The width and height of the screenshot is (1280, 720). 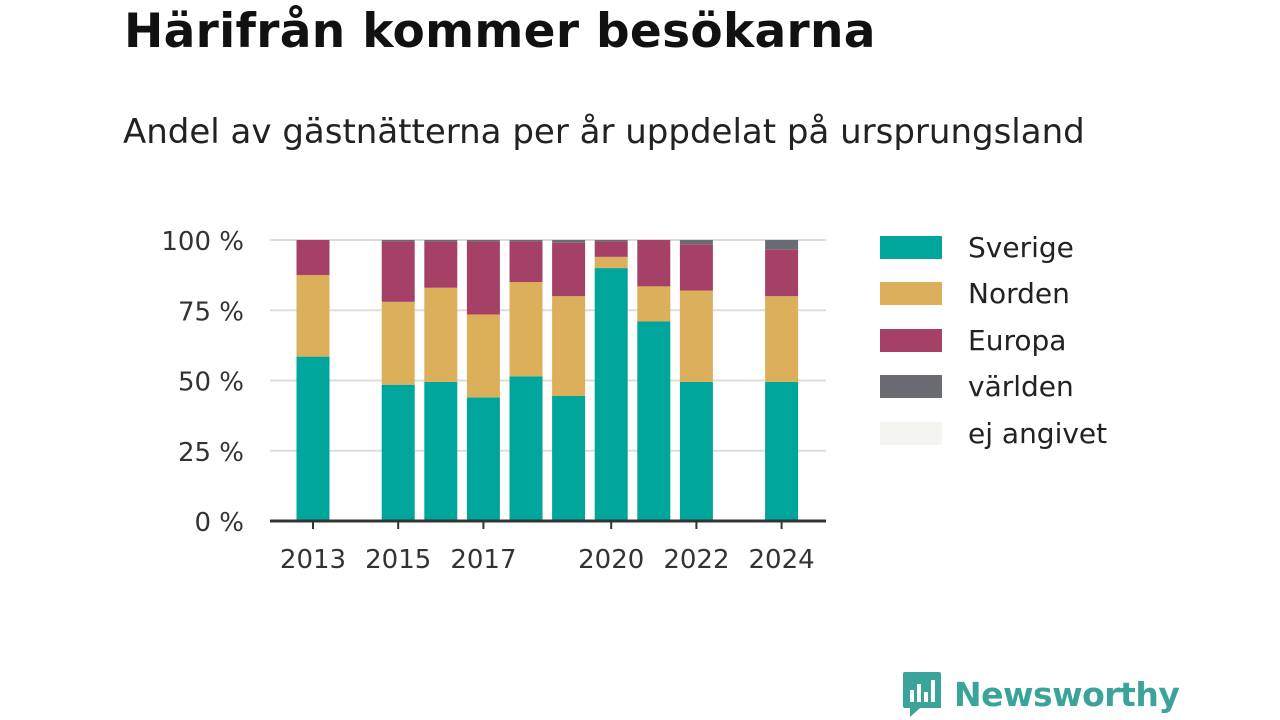 What do you see at coordinates (611, 560) in the screenshot?
I see `x-tick-label: 2020` at bounding box center [611, 560].